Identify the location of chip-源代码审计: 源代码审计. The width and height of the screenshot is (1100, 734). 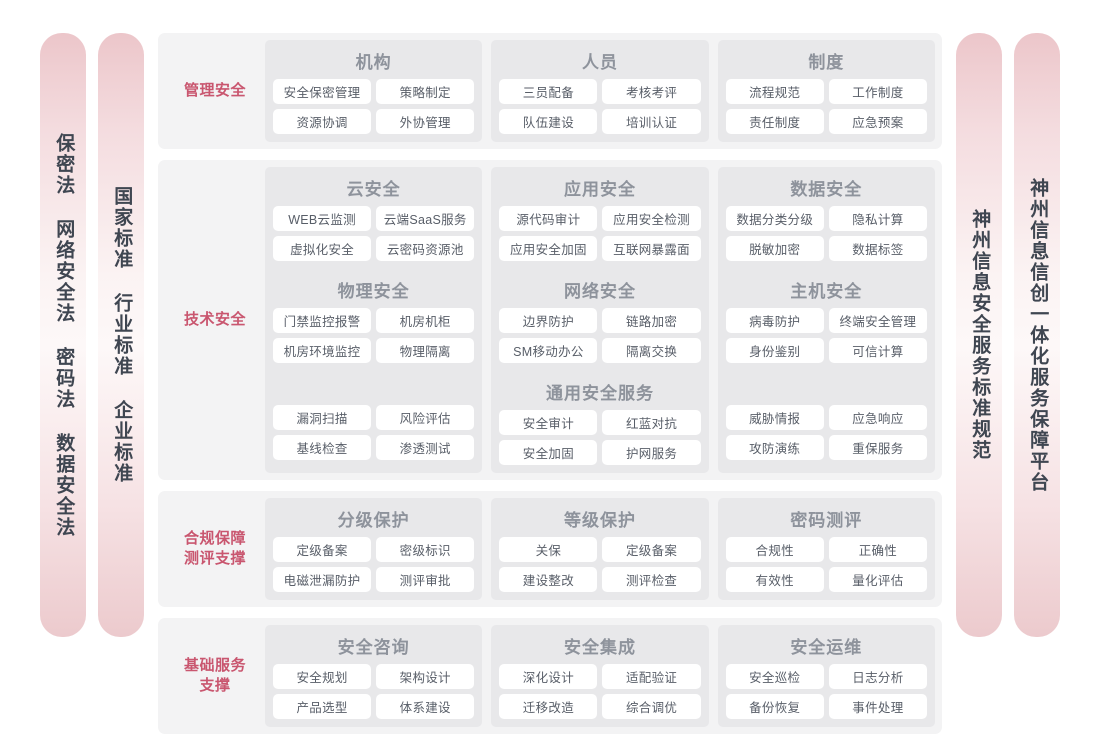
(548, 218).